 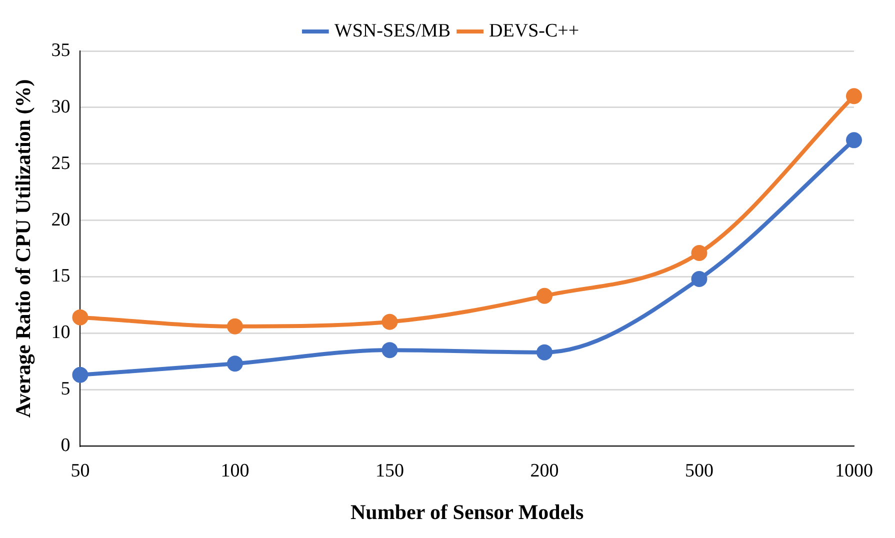 I want to click on y-tick-label: 5, so click(x=65, y=389).